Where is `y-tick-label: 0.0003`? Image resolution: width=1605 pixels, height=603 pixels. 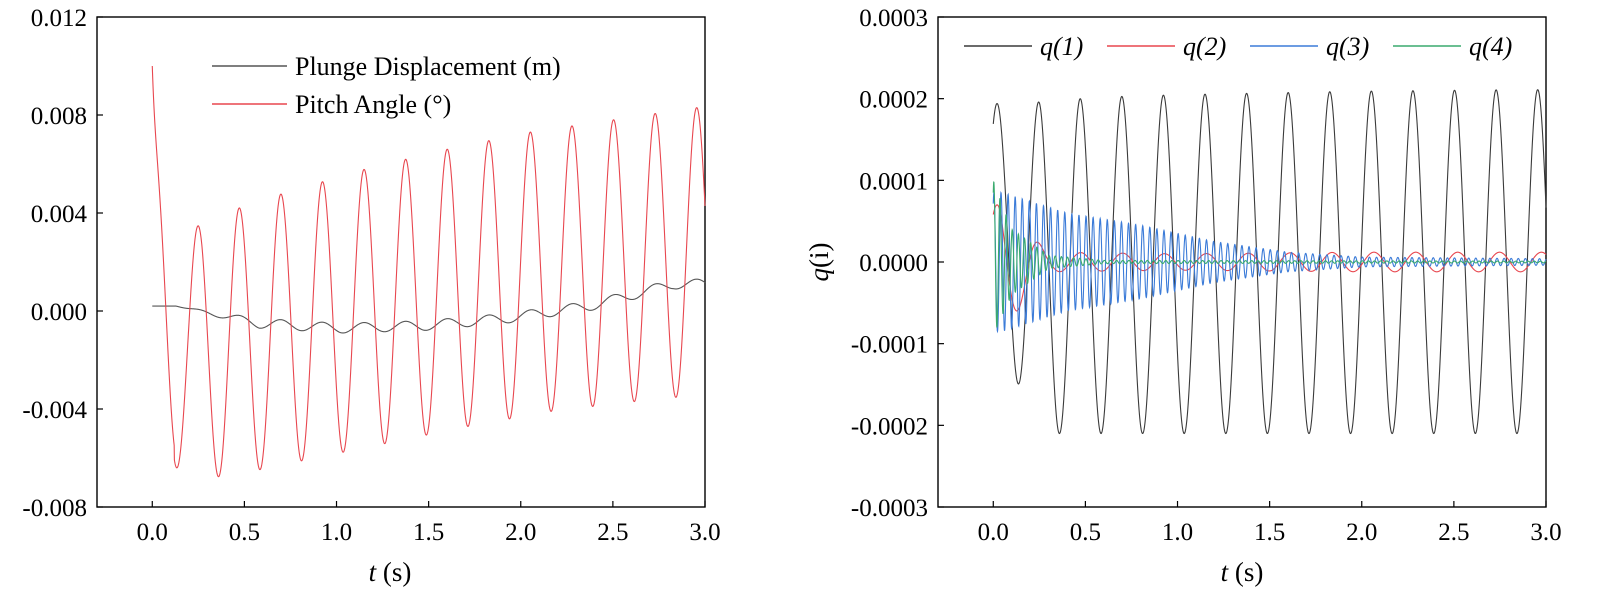 y-tick-label: 0.0003 is located at coordinates (893, 18).